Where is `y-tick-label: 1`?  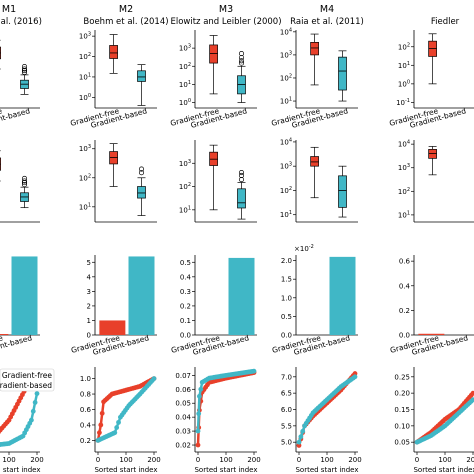 y-tick-label: 1 is located at coordinates (89, 321).